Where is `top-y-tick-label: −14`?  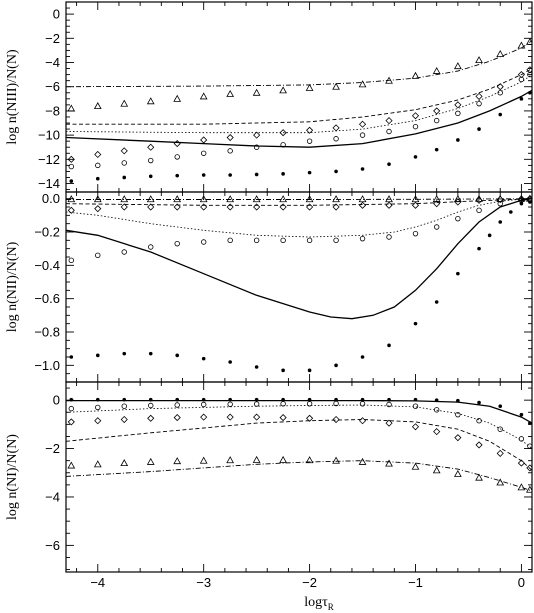 top-y-tick-label: −14 is located at coordinates (49, 183).